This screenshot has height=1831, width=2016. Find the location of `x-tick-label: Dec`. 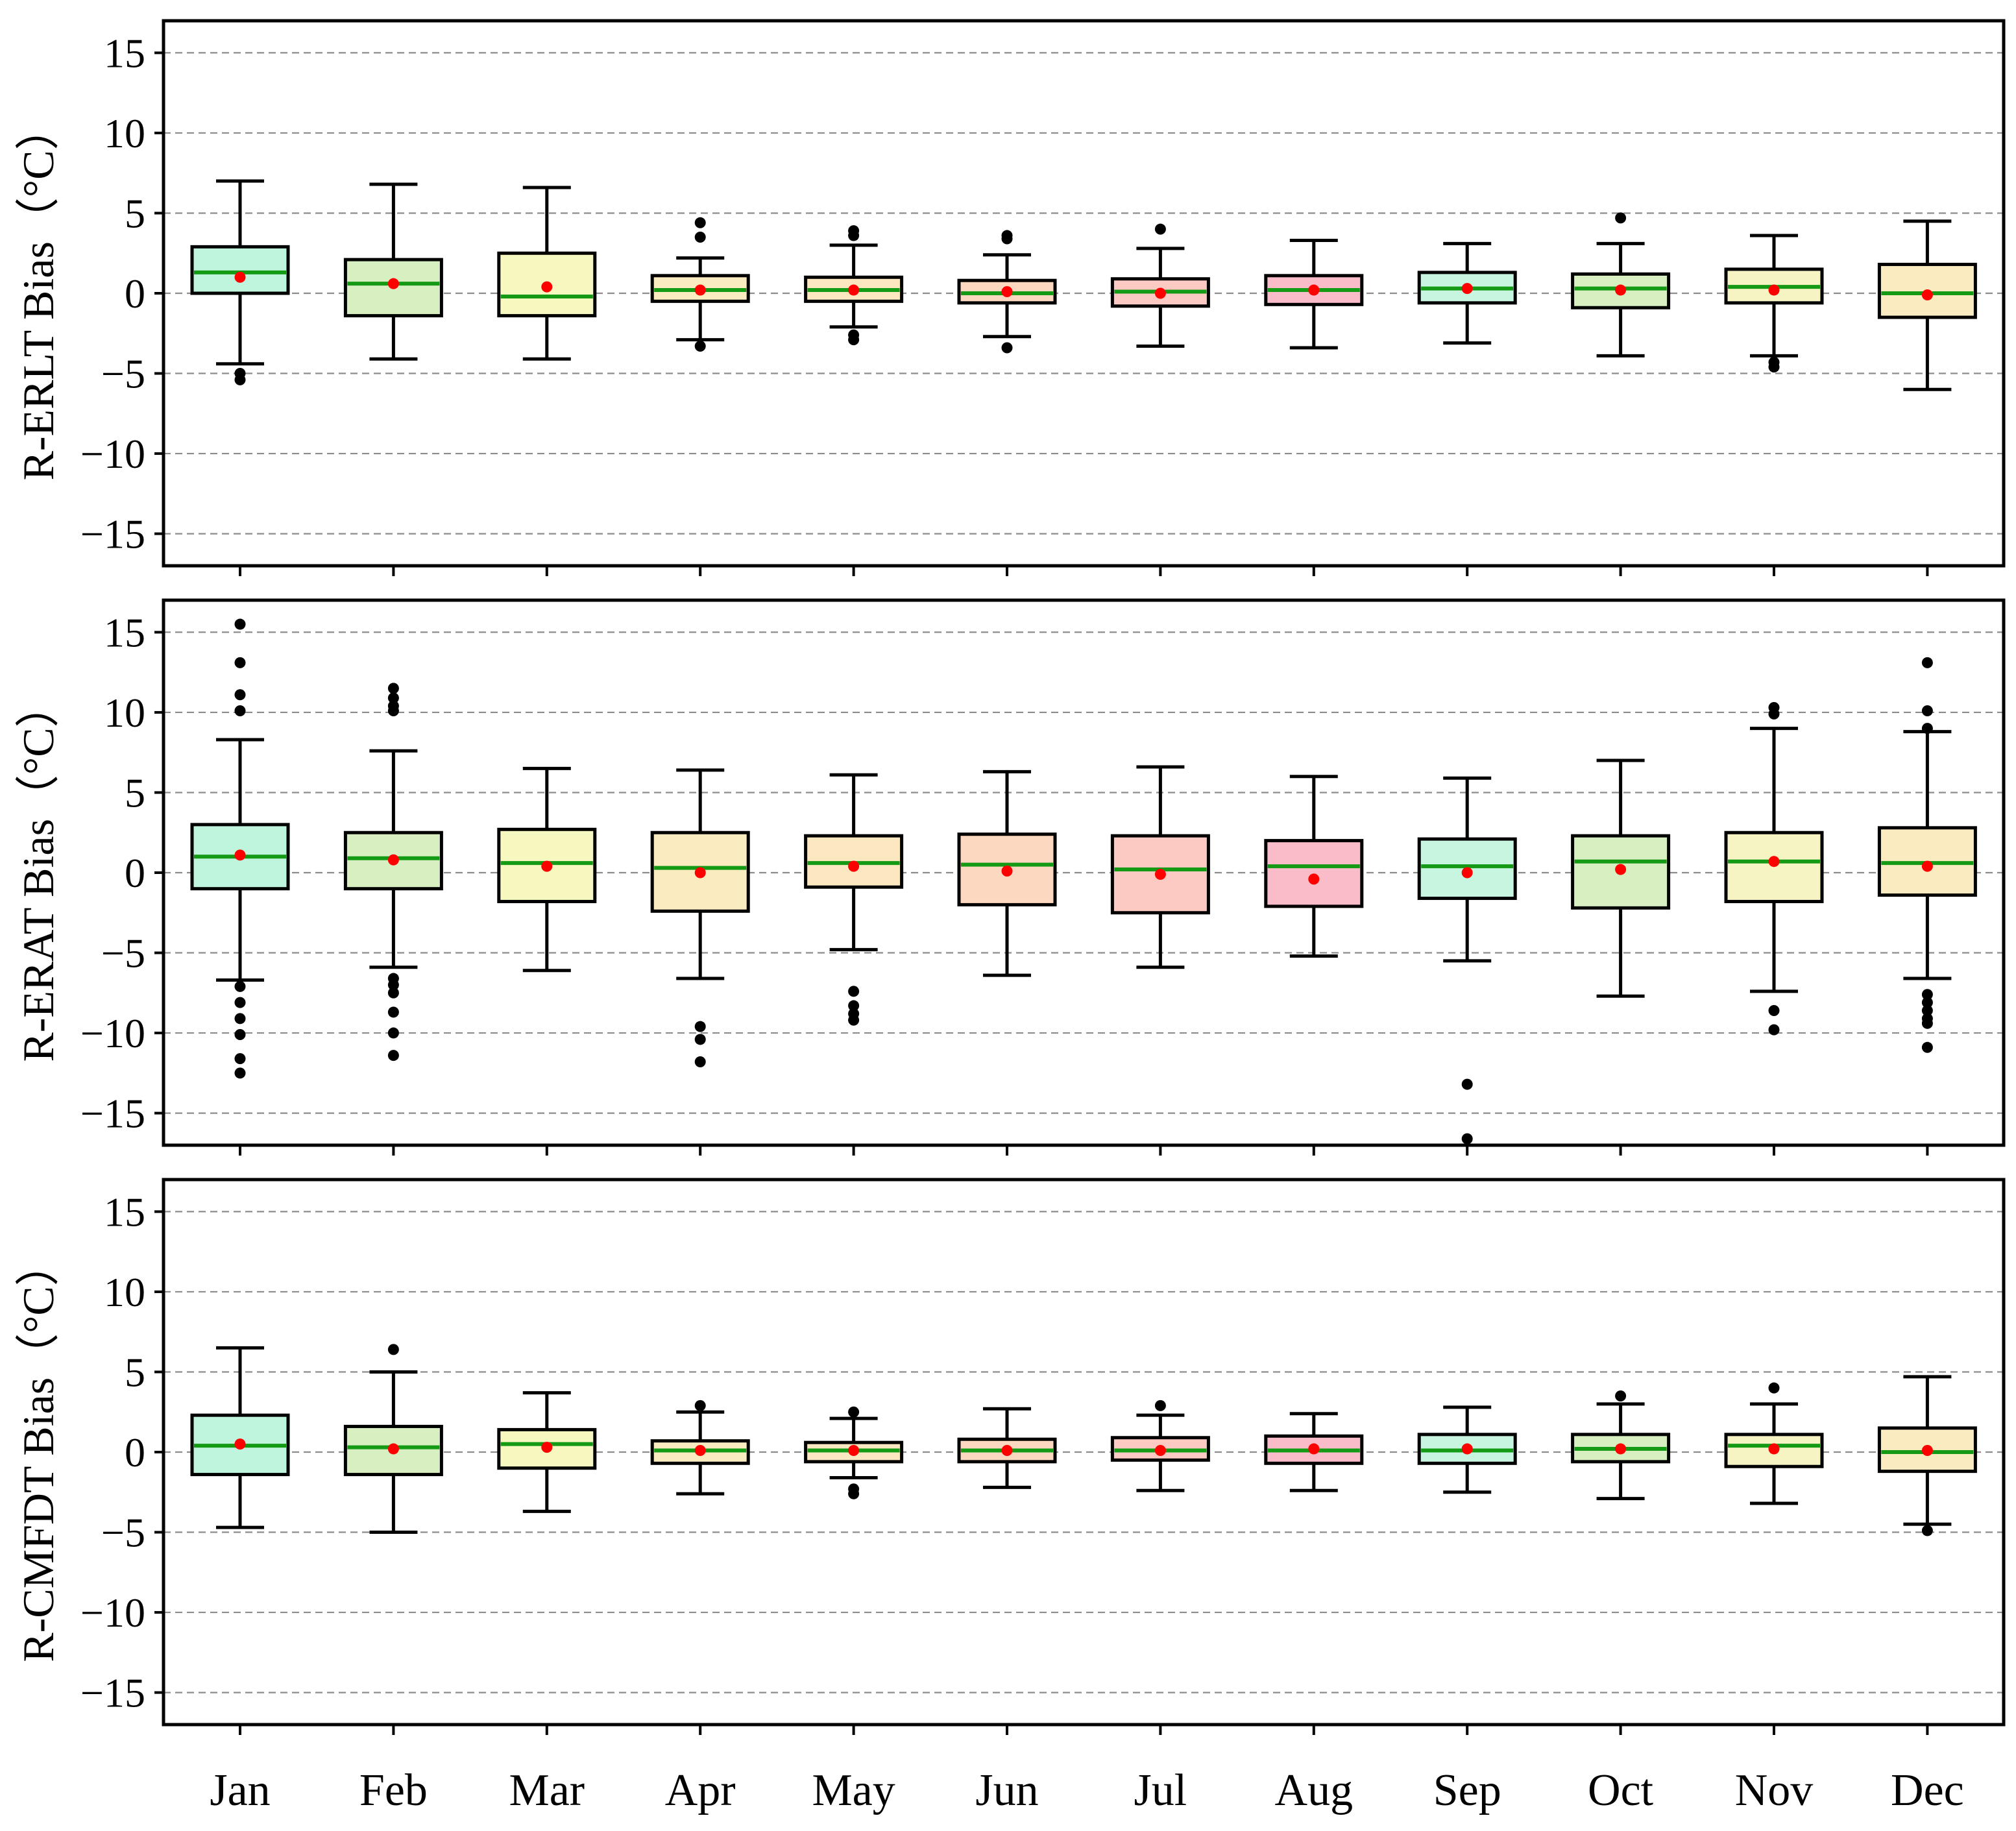

x-tick-label: Dec is located at coordinates (1927, 1790).